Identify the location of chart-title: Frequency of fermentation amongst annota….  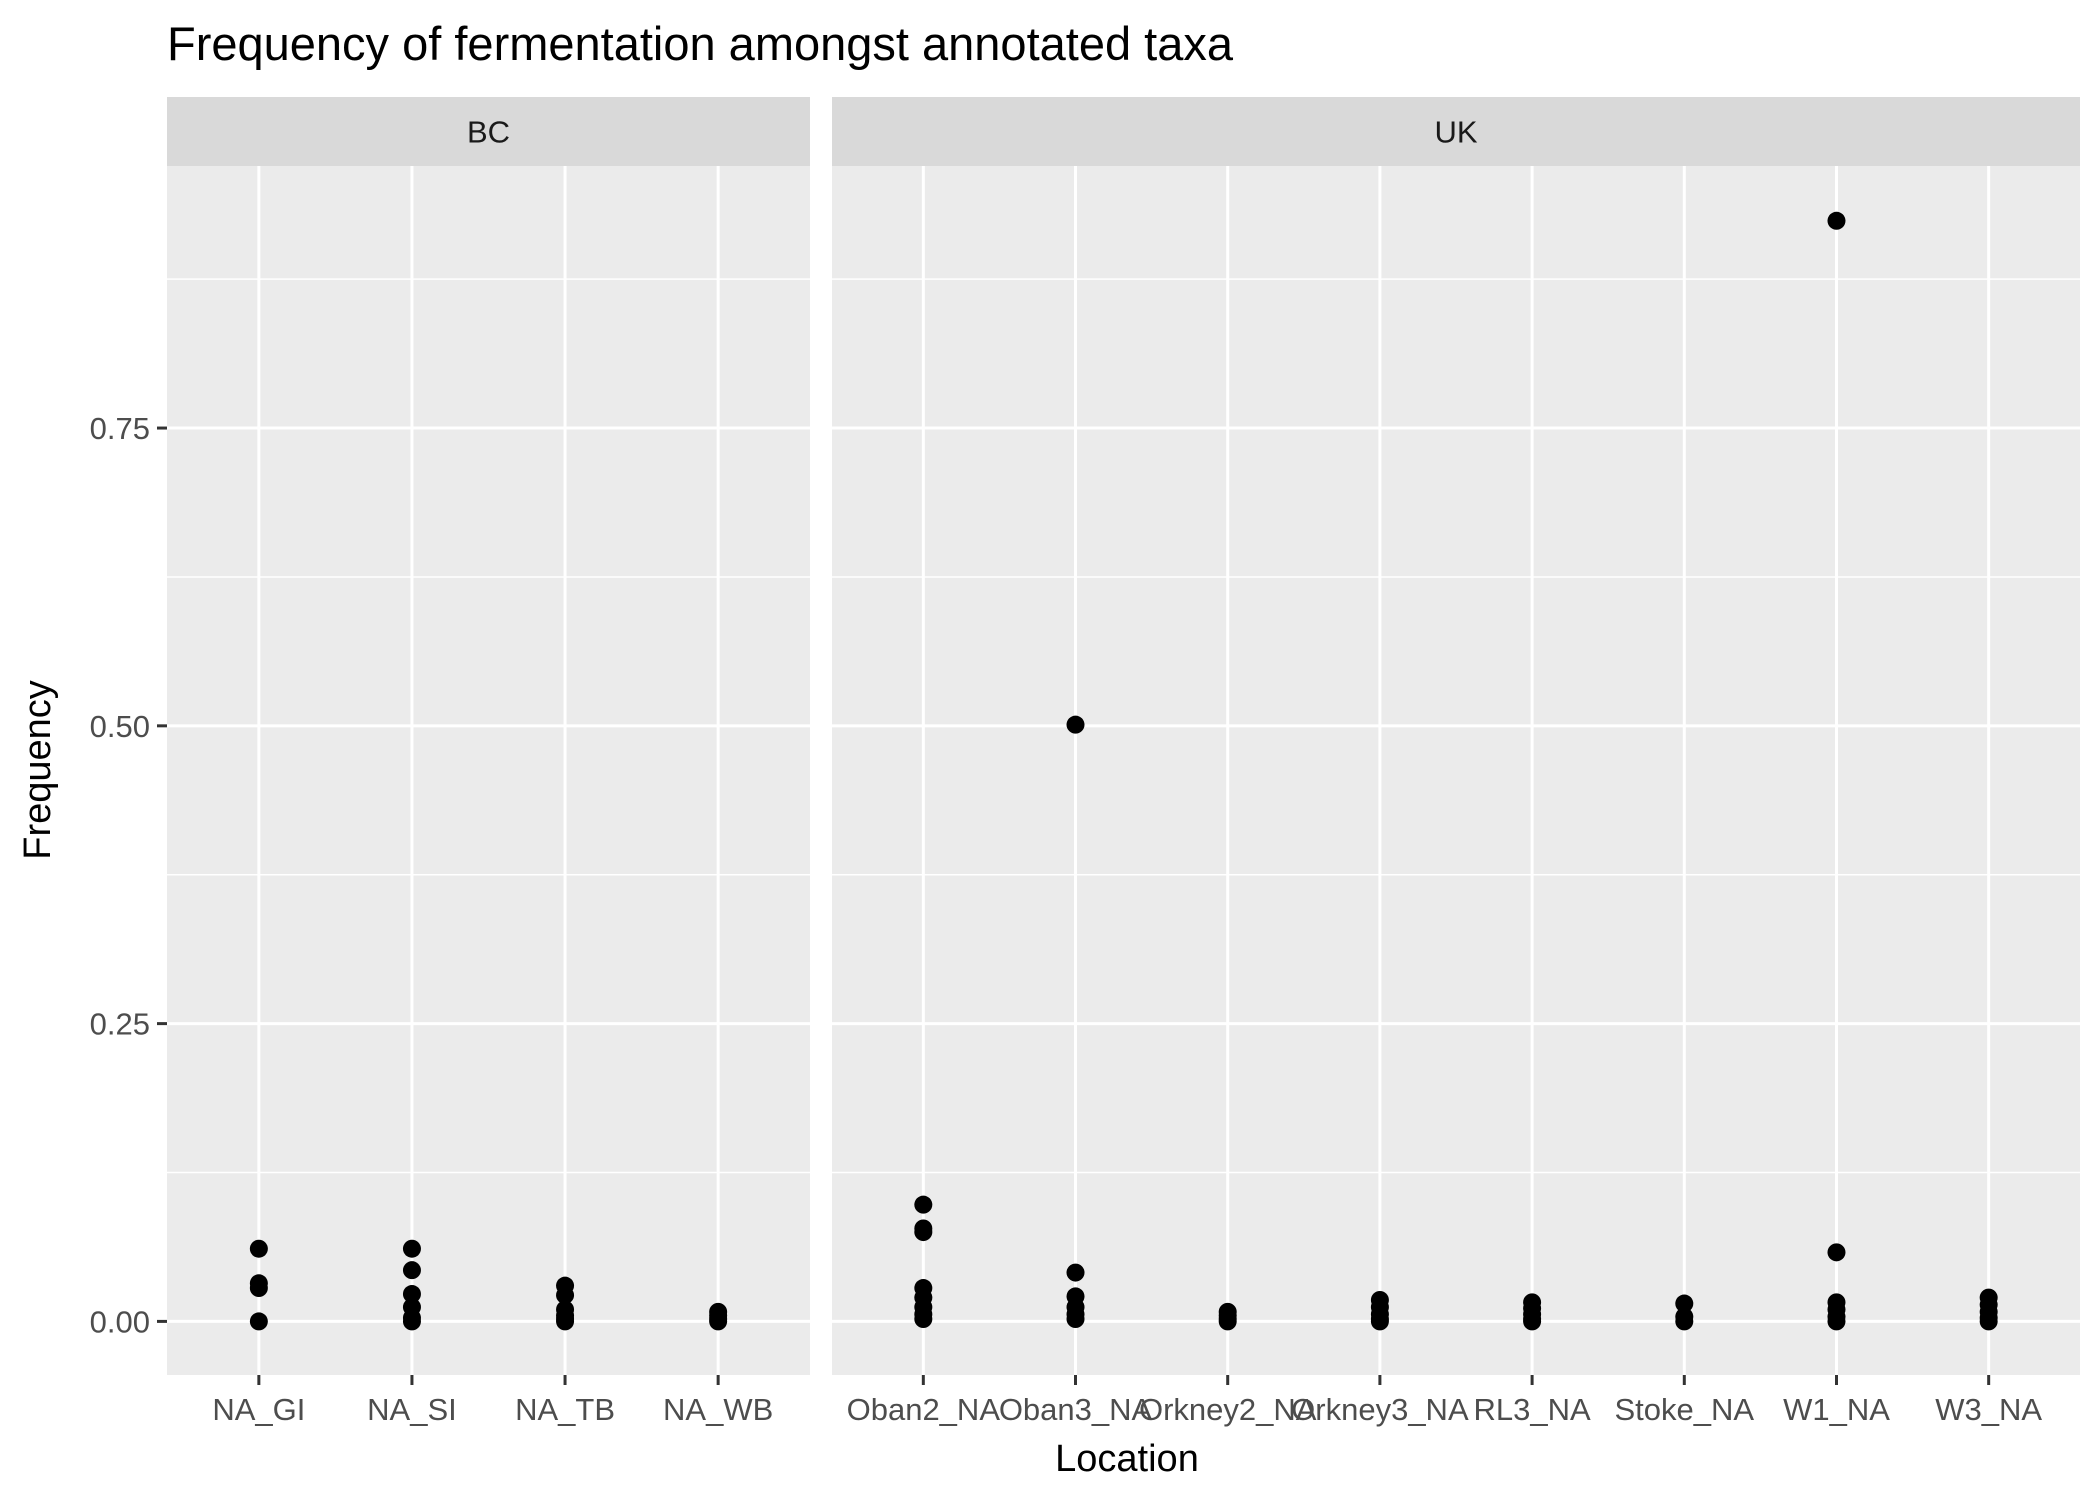
(700, 43).